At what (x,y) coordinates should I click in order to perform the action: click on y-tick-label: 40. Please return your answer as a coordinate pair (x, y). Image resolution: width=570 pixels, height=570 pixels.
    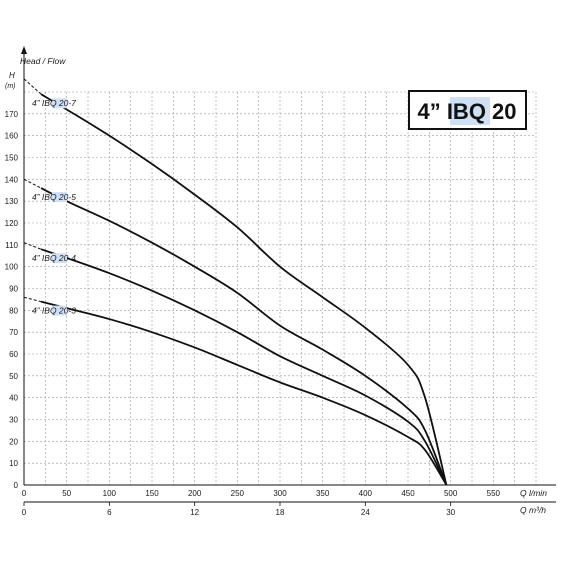
    Looking at the image, I should click on (13, 398).